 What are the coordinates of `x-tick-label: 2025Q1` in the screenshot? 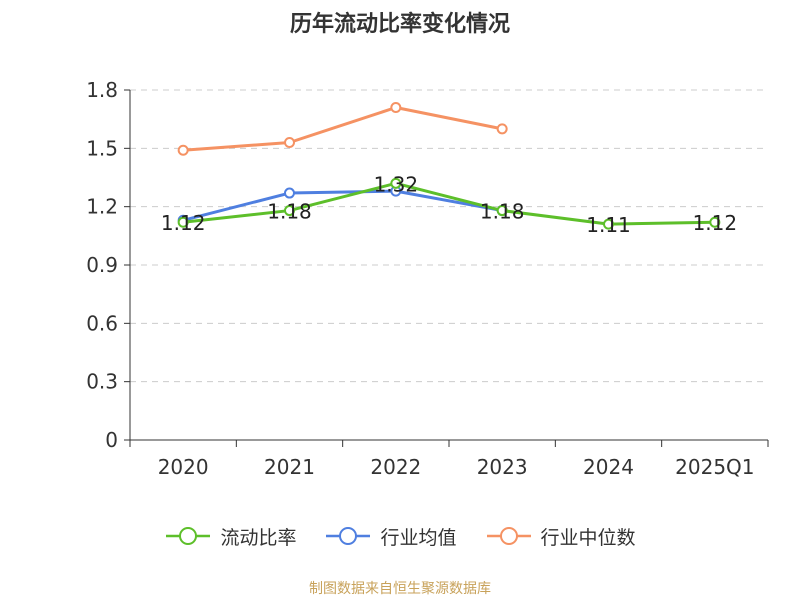 It's located at (714, 467).